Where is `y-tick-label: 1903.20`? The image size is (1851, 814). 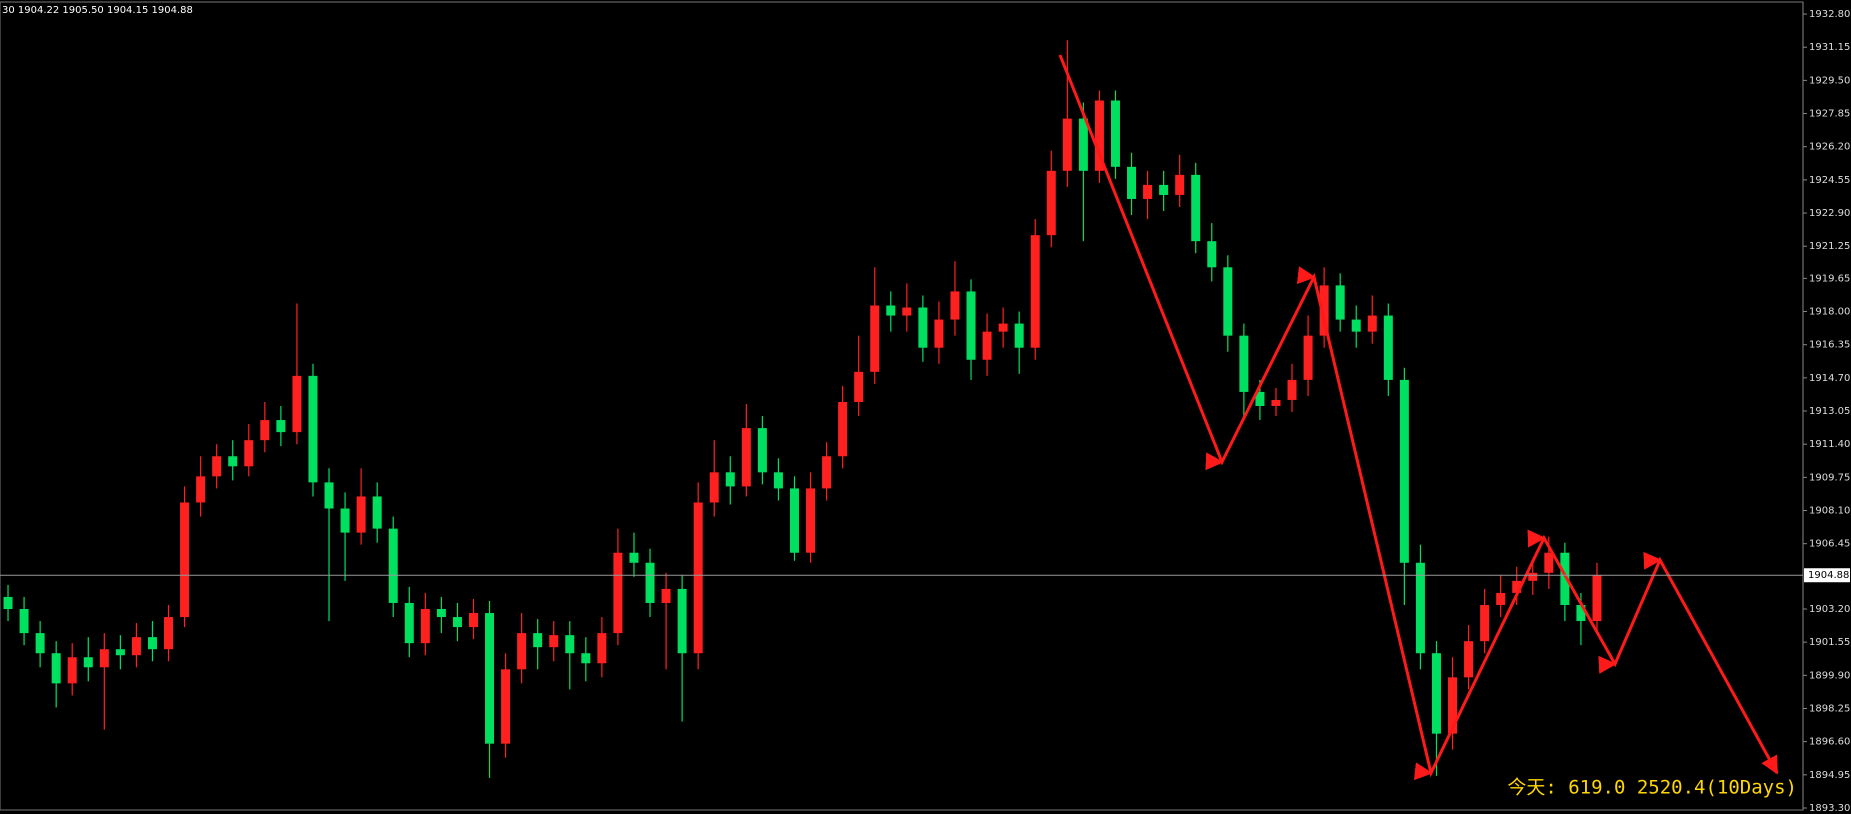
y-tick-label: 1903.20 is located at coordinates (1829, 609).